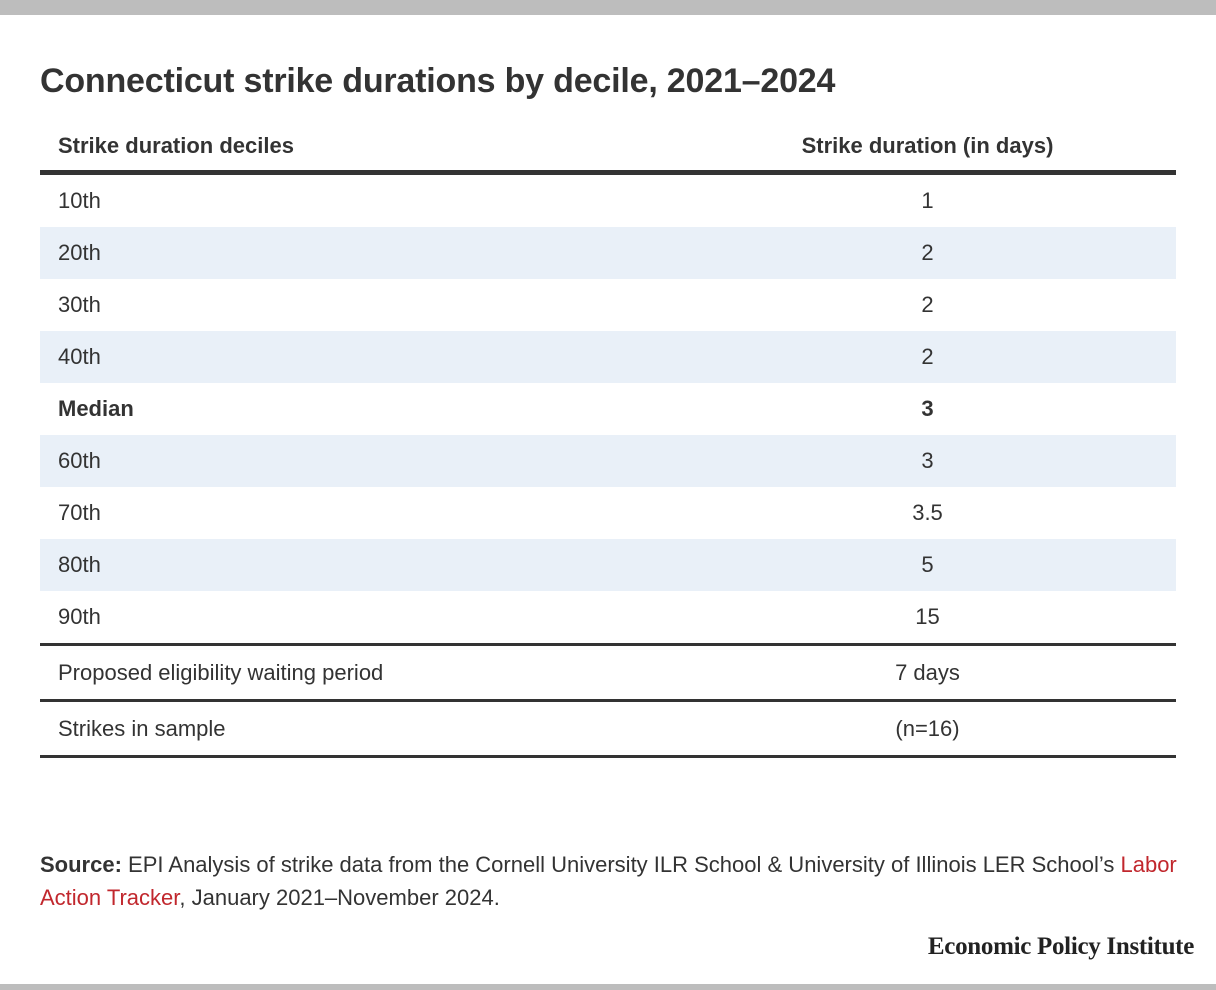  What do you see at coordinates (142, 728) in the screenshot?
I see `row-label: Strikes in sample` at bounding box center [142, 728].